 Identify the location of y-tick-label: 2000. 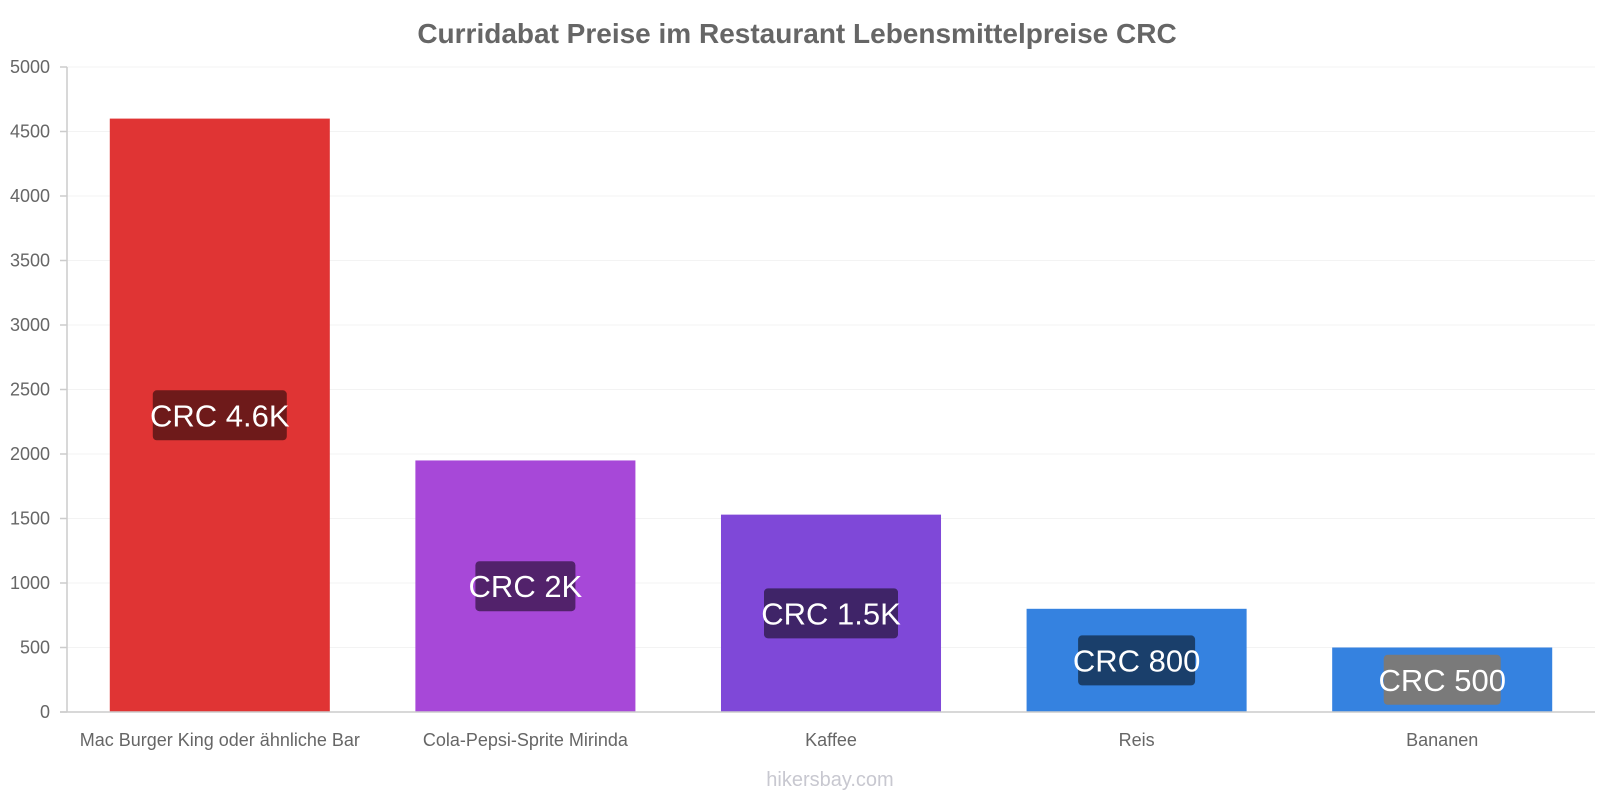
(30, 454).